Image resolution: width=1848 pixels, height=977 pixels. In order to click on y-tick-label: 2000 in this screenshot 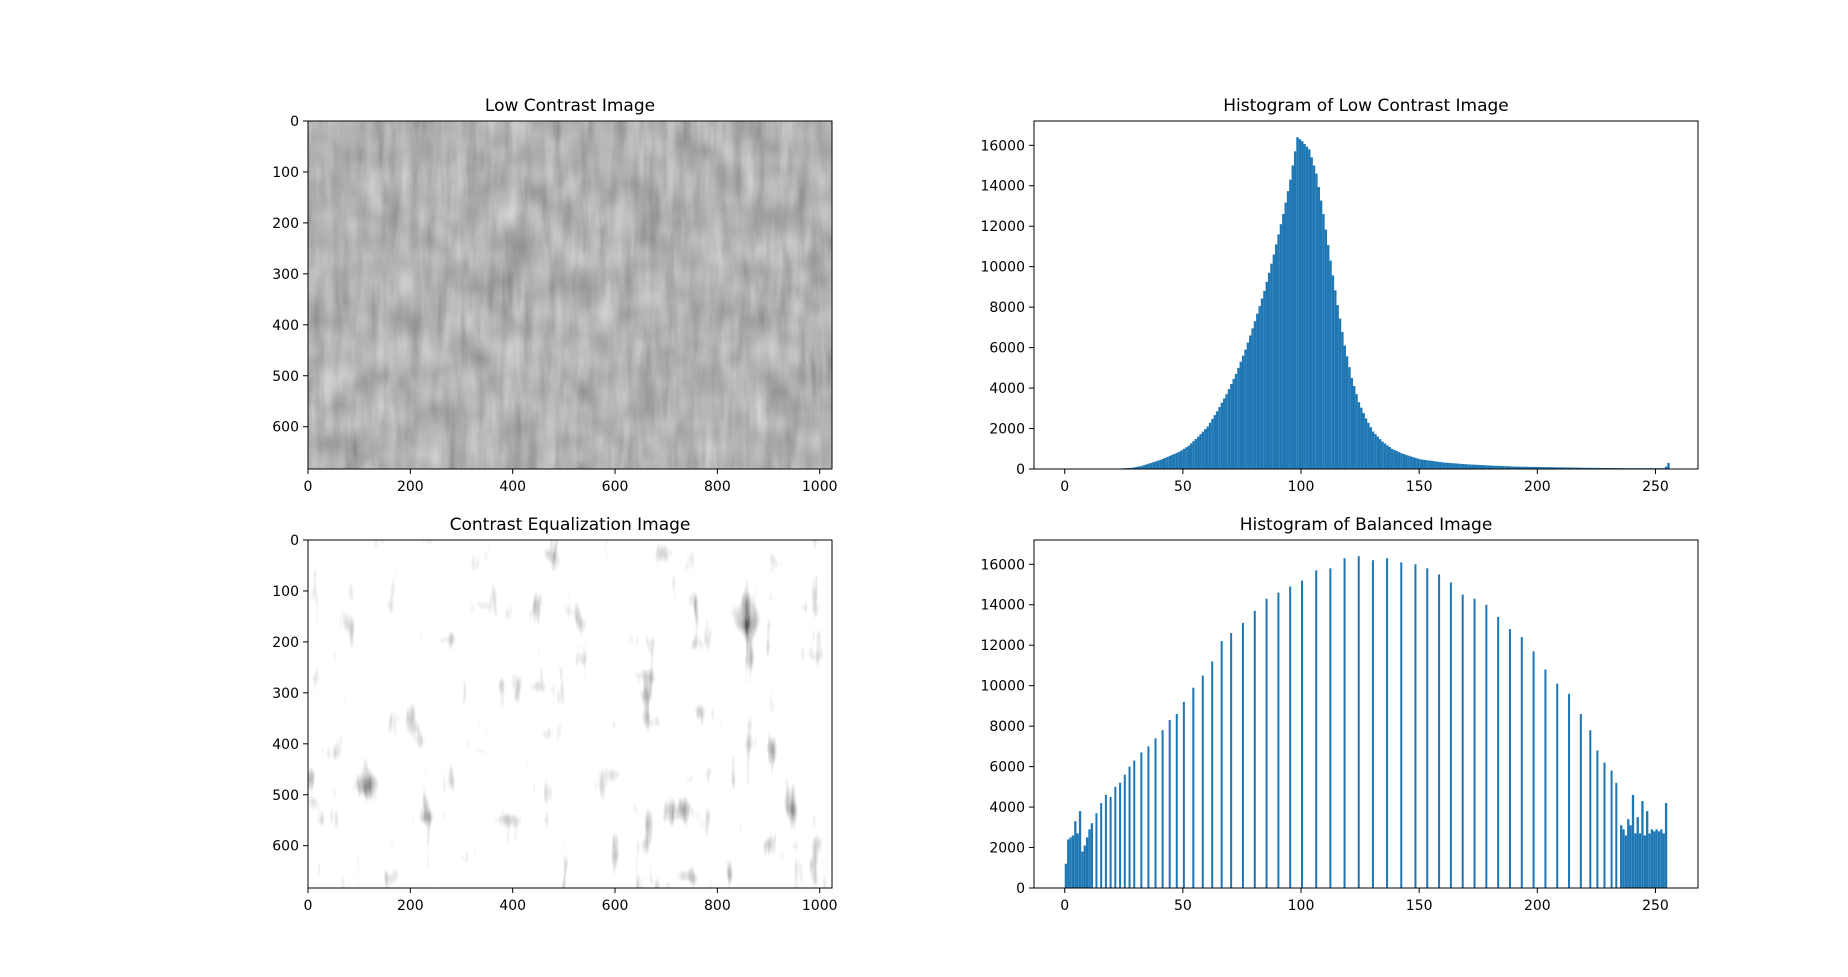, I will do `click(1007, 849)`.